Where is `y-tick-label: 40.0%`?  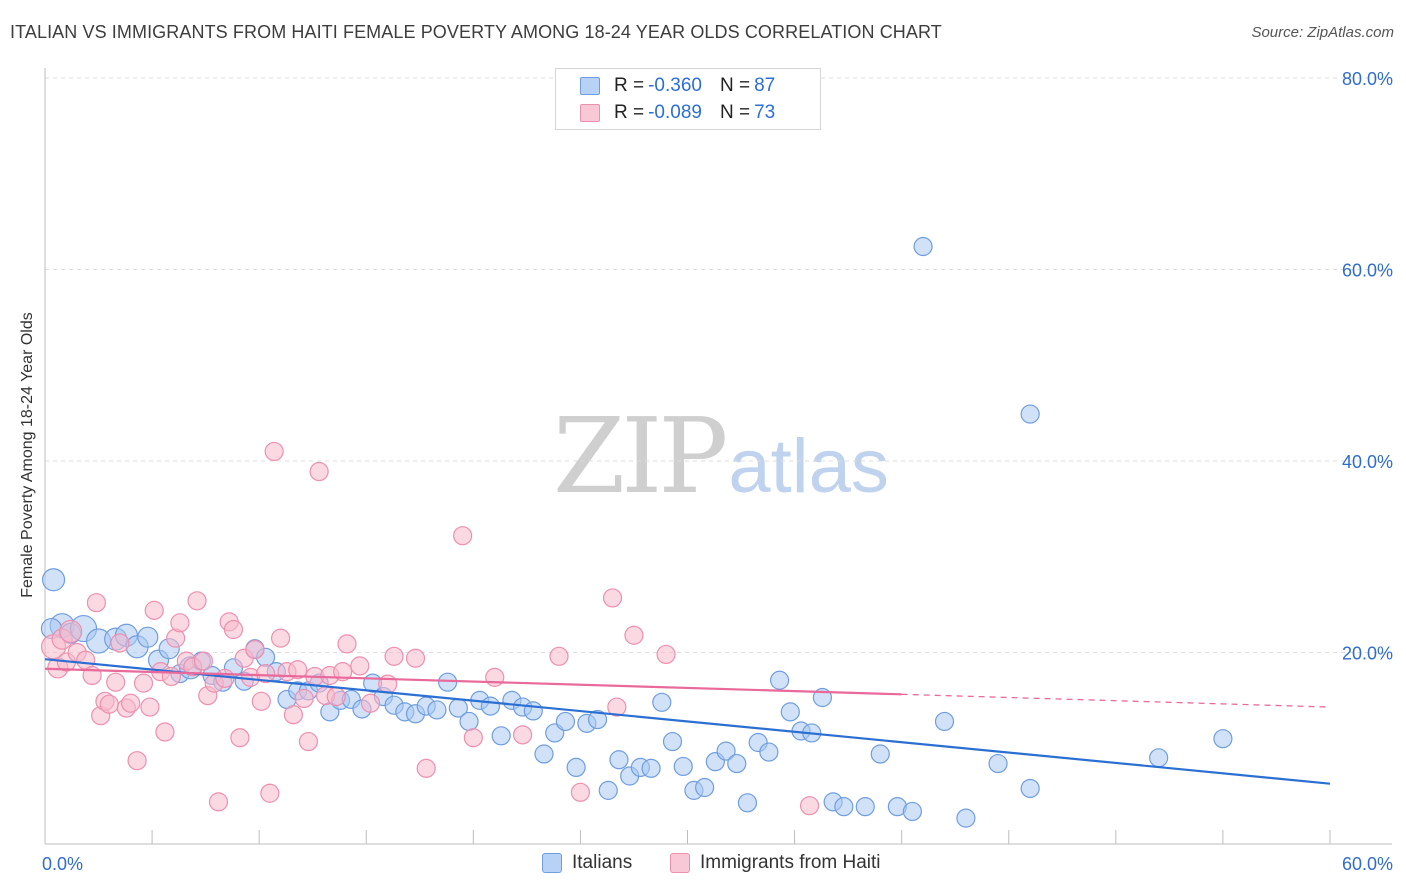 y-tick-label: 40.0% is located at coordinates (1367, 462).